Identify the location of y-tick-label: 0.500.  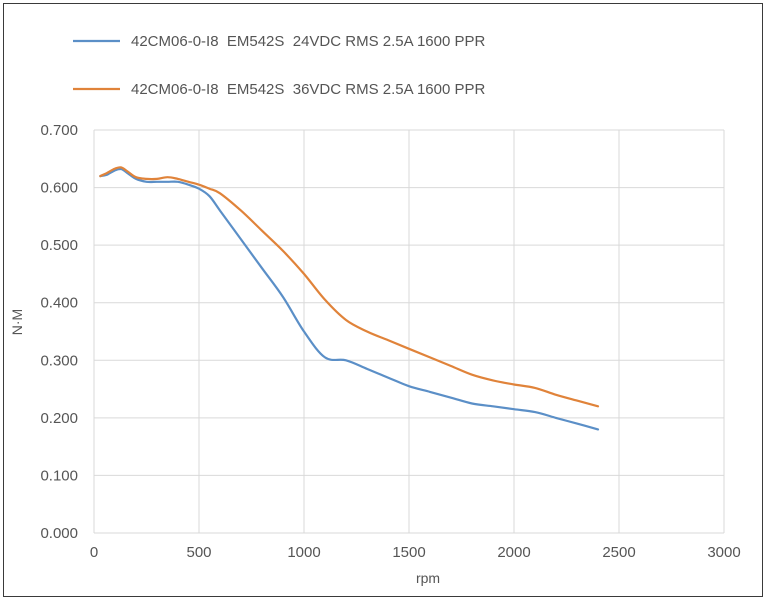
(59, 245).